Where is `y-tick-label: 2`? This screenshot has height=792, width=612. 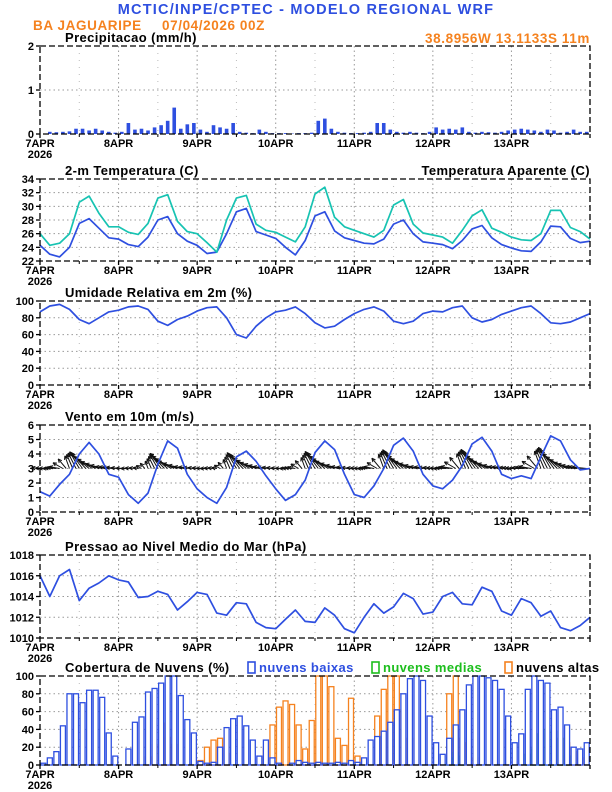
y-tick-label: 2 is located at coordinates (31, 47).